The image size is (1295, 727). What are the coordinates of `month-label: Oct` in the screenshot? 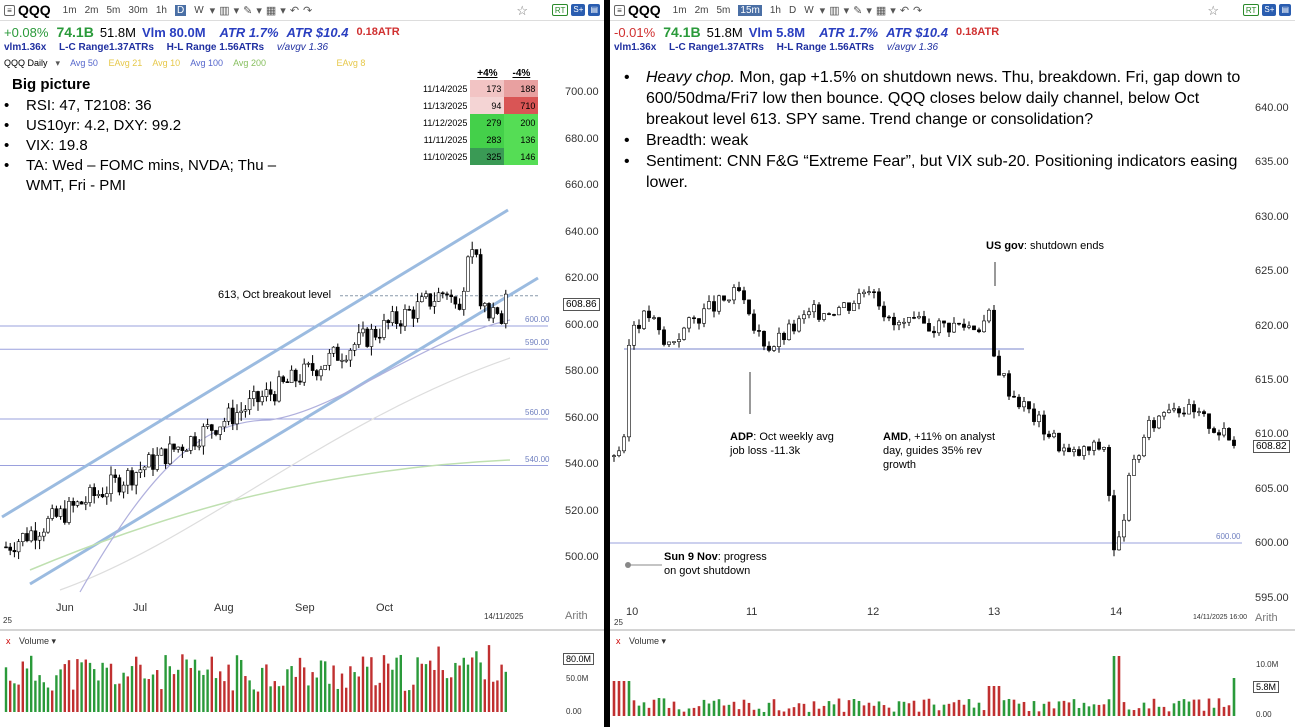 It's located at (385, 608).